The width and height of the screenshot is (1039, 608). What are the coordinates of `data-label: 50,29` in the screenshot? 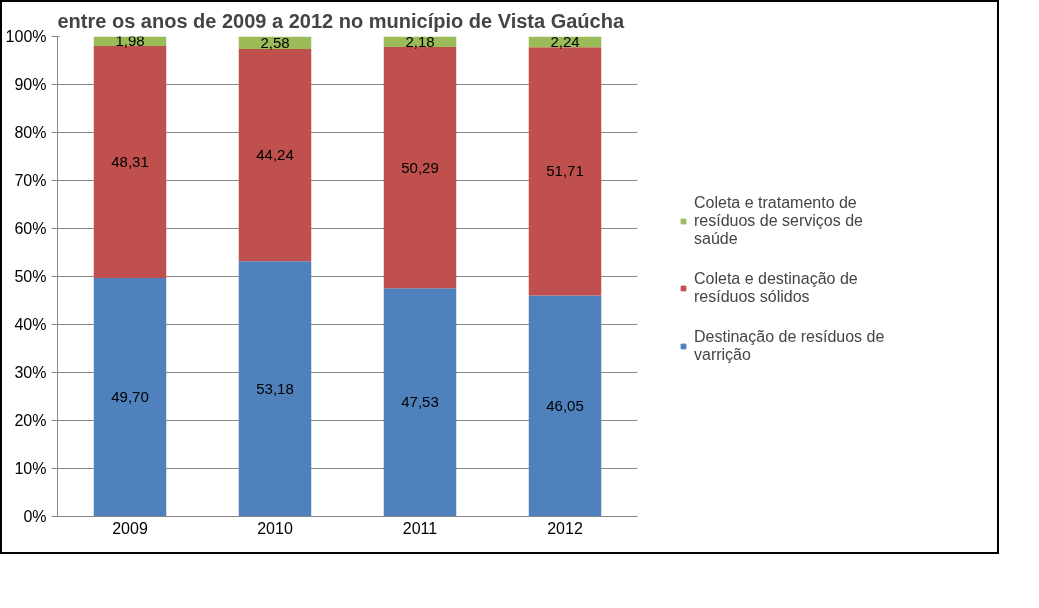 It's located at (420, 167).